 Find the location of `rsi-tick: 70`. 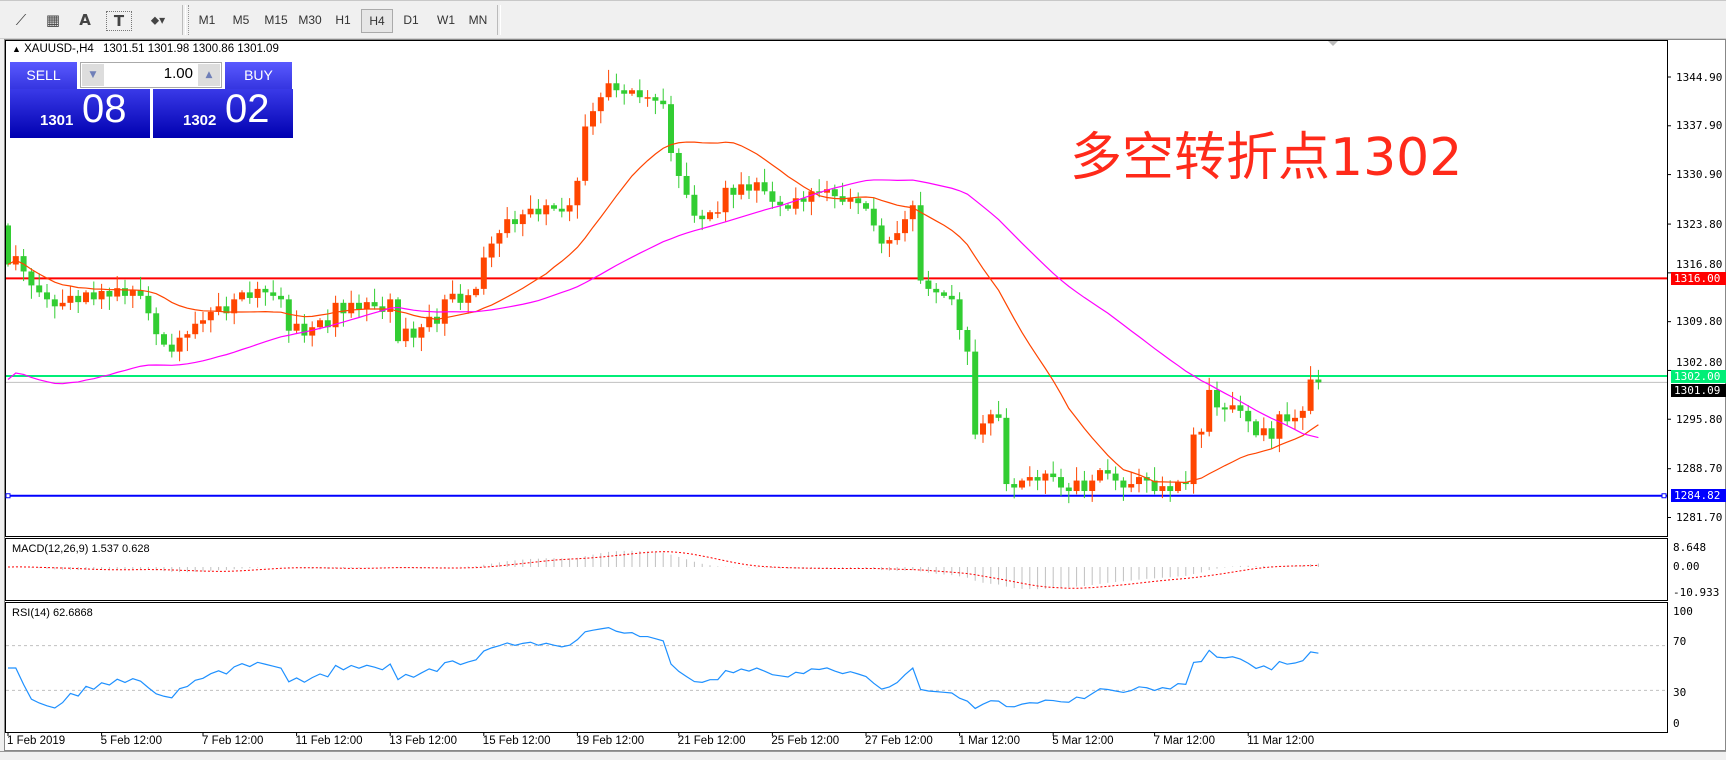

rsi-tick: 70 is located at coordinates (1680, 641).